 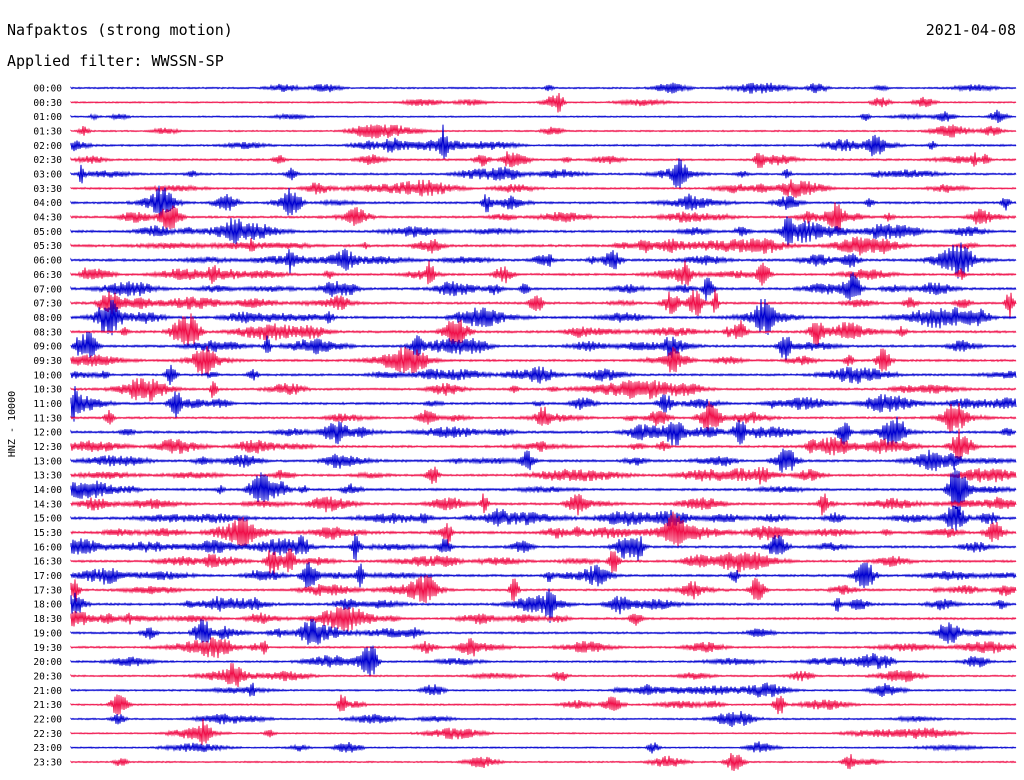 What do you see at coordinates (47, 476) in the screenshot?
I see `tick-label: 13:30` at bounding box center [47, 476].